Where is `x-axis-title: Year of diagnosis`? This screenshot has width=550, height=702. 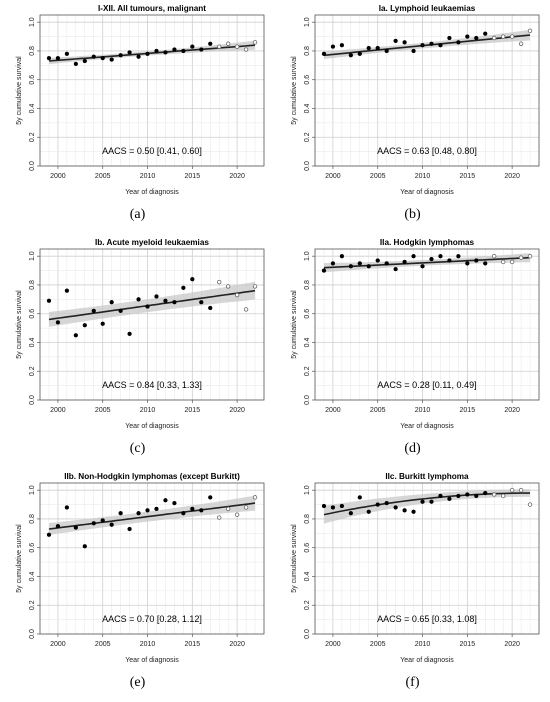 x-axis-title: Year of diagnosis is located at coordinates (152, 660).